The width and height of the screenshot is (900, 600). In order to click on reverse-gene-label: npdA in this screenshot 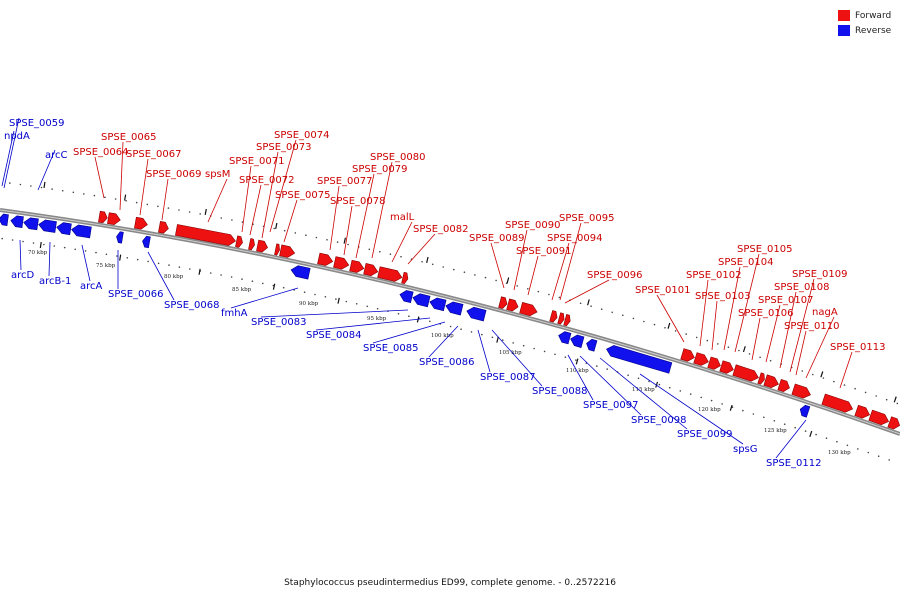, I will do `click(17, 136)`.